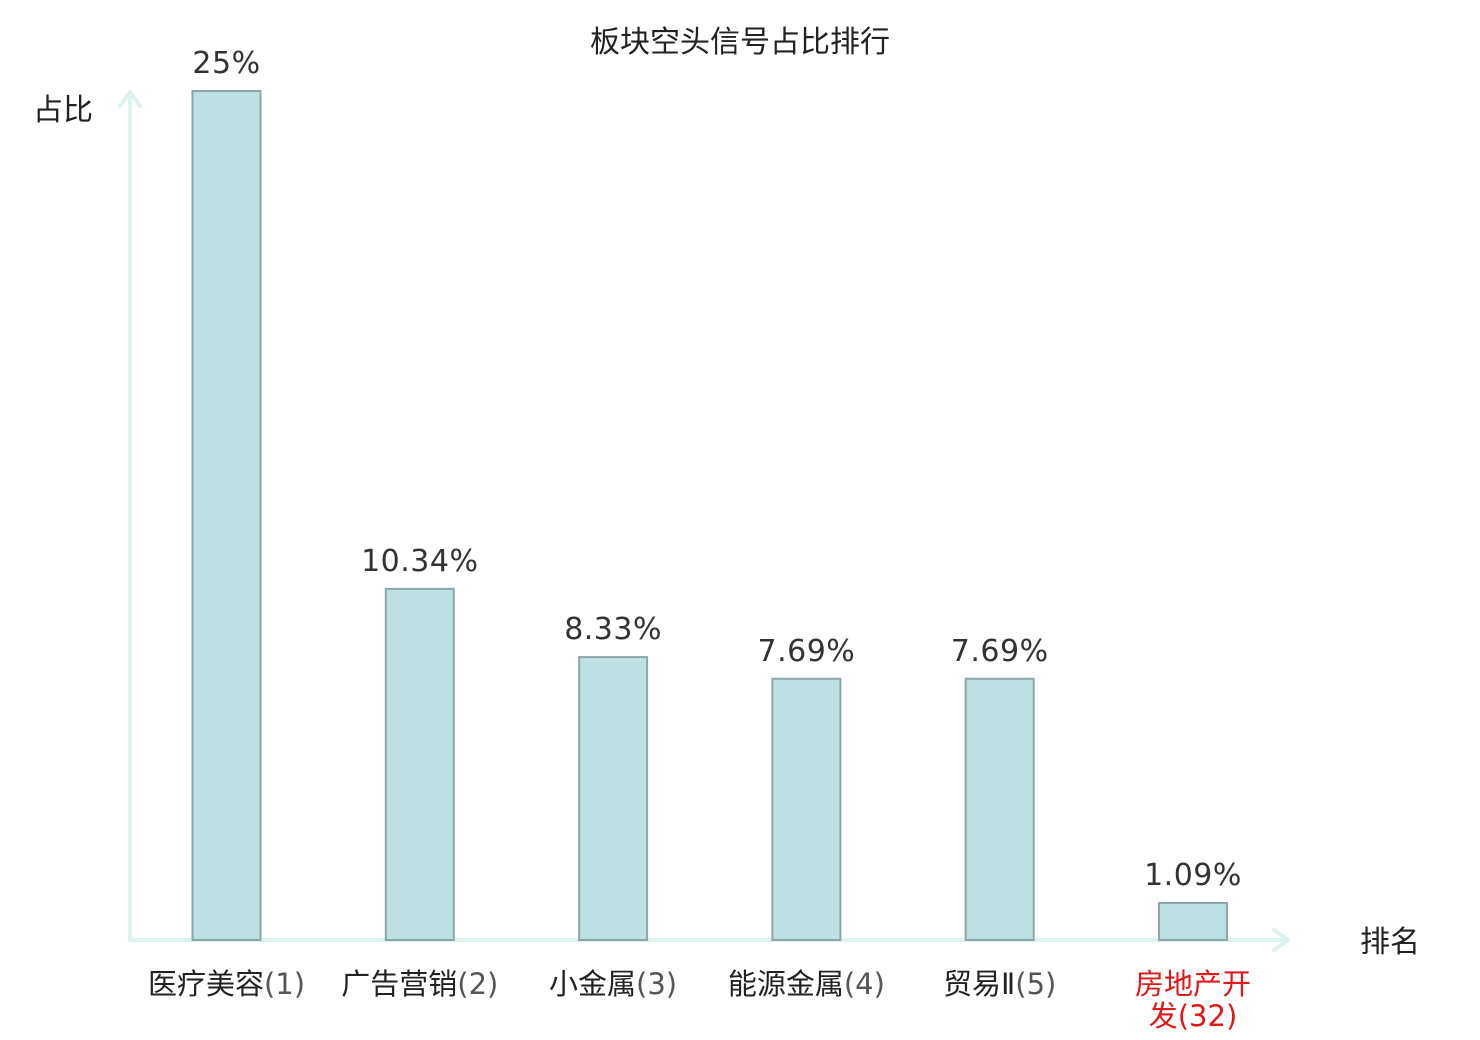 The width and height of the screenshot is (1480, 1040). What do you see at coordinates (740, 42) in the screenshot?
I see `chart-title: 板块空头信号占比排行` at bounding box center [740, 42].